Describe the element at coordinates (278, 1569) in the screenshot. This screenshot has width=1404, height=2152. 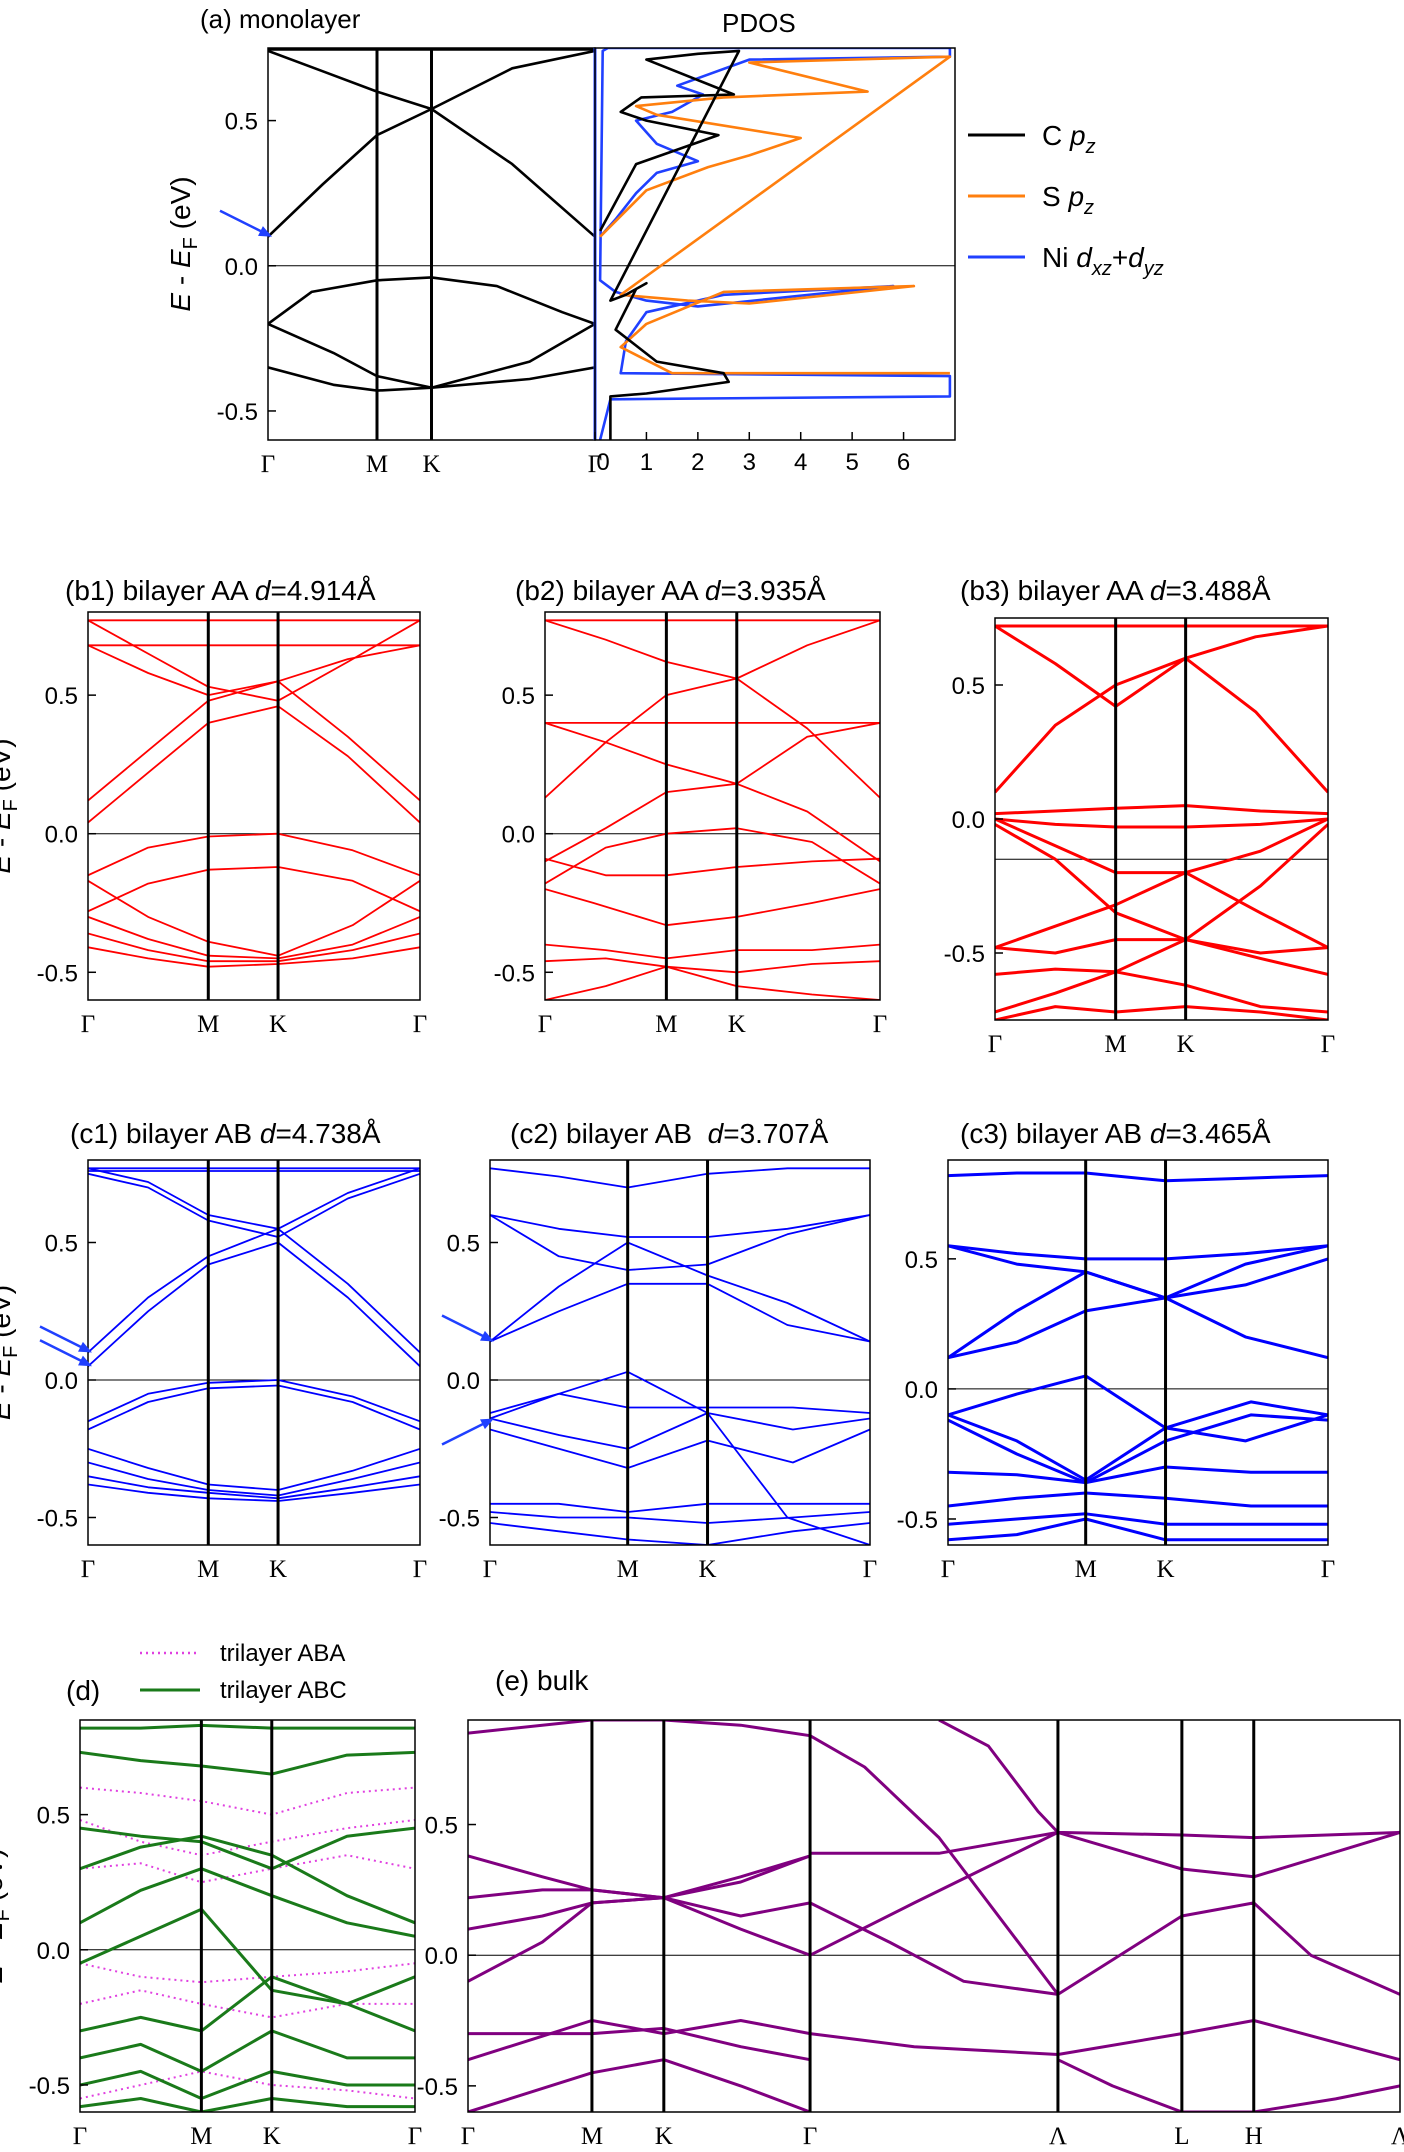
I see `xtick-label-c1-2: K` at that location.